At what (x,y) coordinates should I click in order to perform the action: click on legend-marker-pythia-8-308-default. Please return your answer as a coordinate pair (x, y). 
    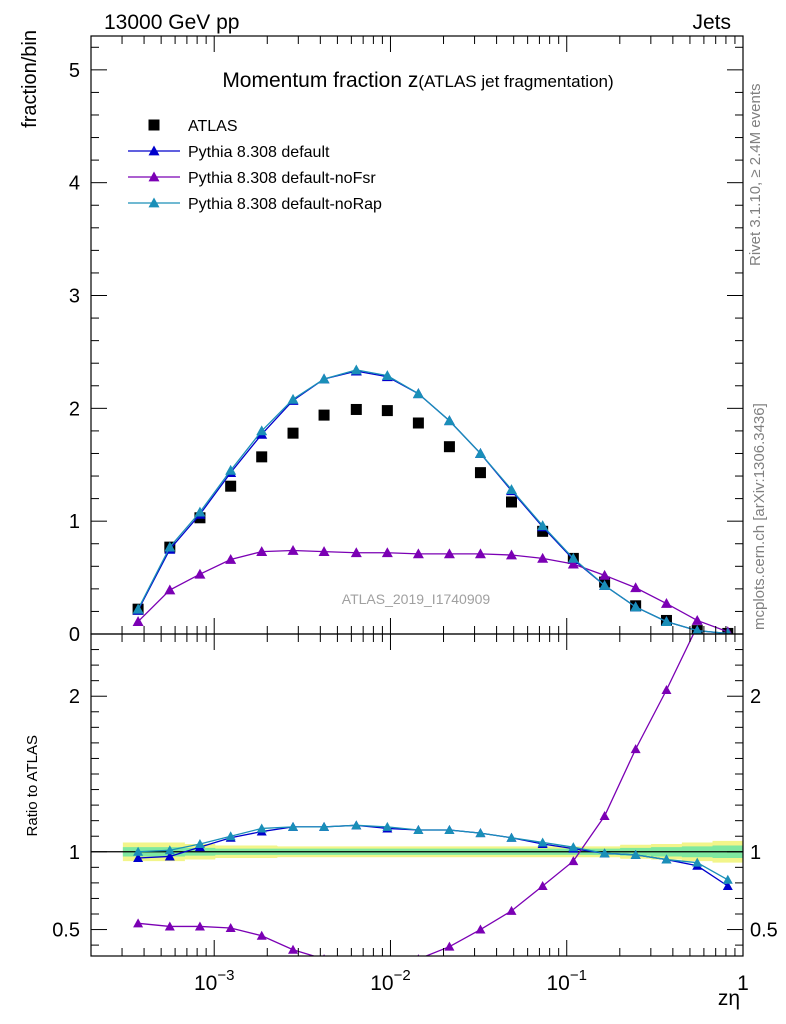
    Looking at the image, I should click on (154, 150).